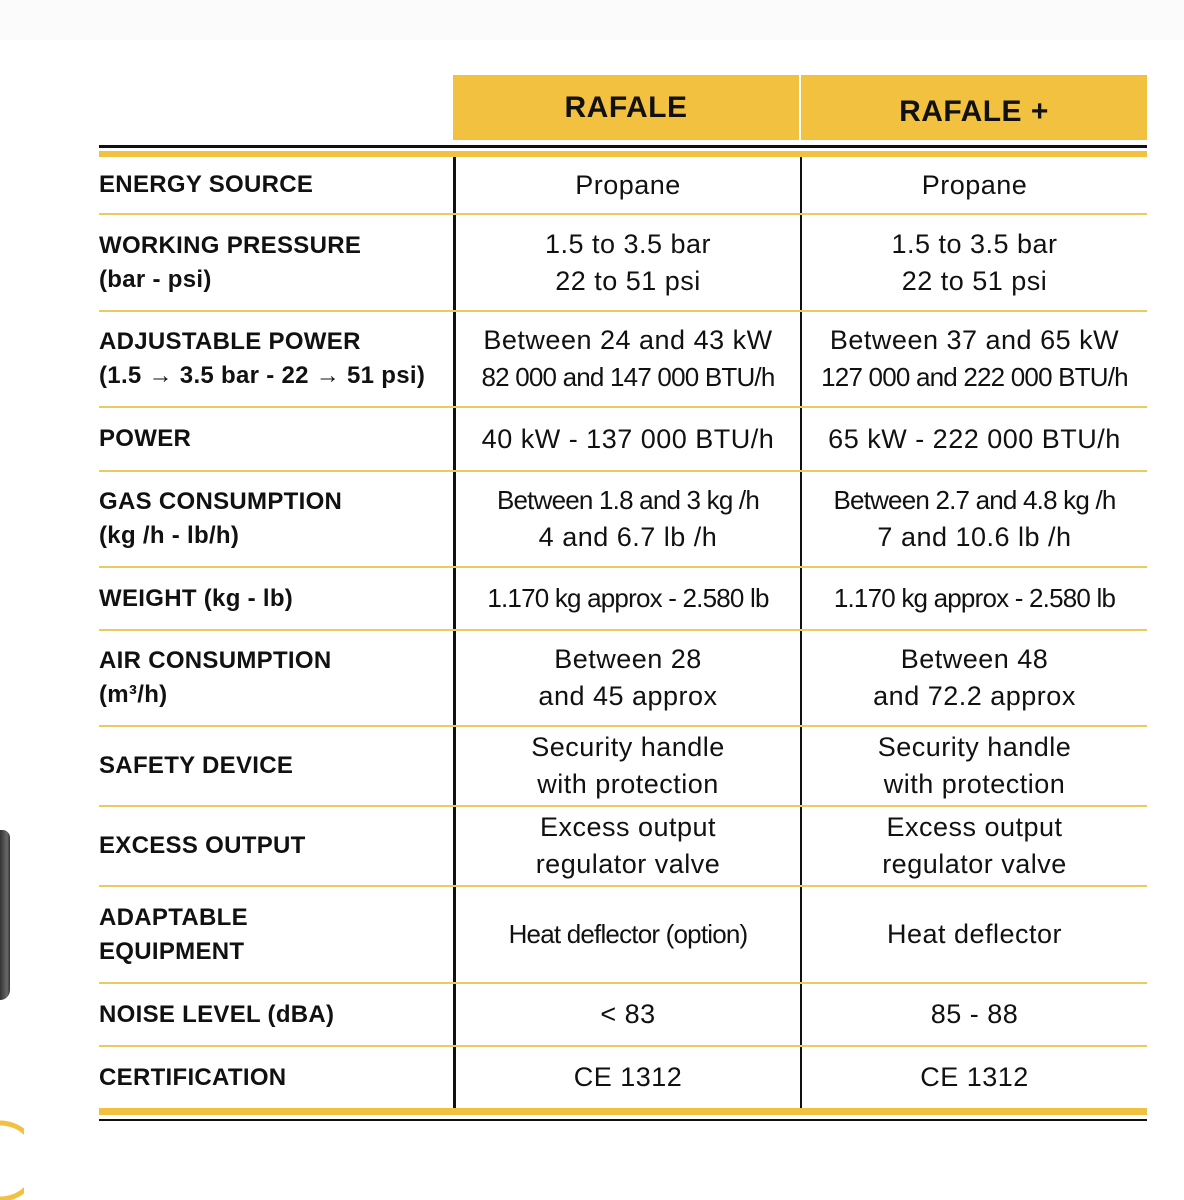  I want to click on spec-label-line: EQUIPMENT, so click(172, 951).